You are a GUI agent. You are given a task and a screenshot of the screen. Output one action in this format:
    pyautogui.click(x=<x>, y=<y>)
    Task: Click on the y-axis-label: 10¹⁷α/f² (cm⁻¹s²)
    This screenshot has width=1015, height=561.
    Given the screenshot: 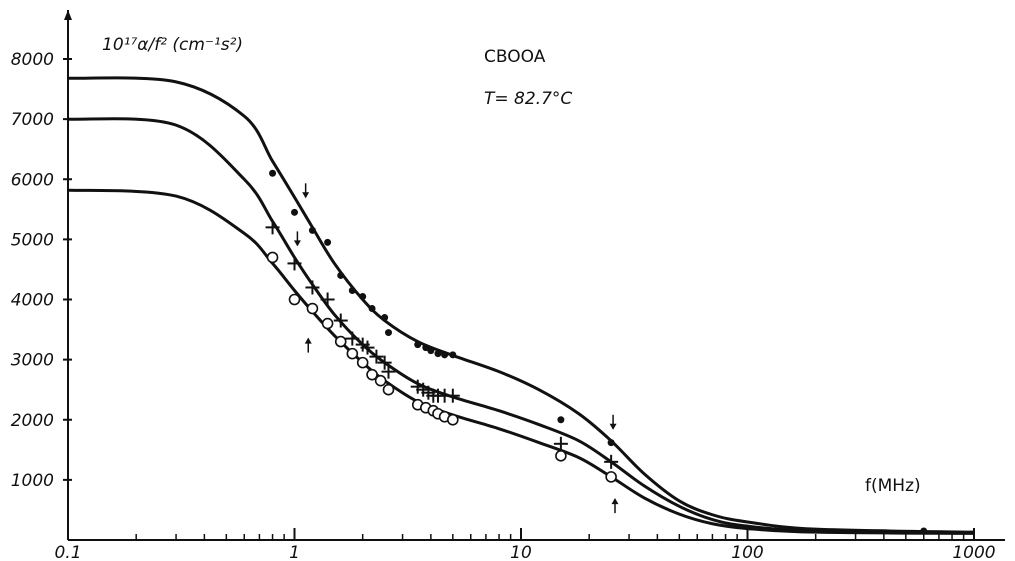 What is the action you would take?
    pyautogui.click(x=172, y=45)
    